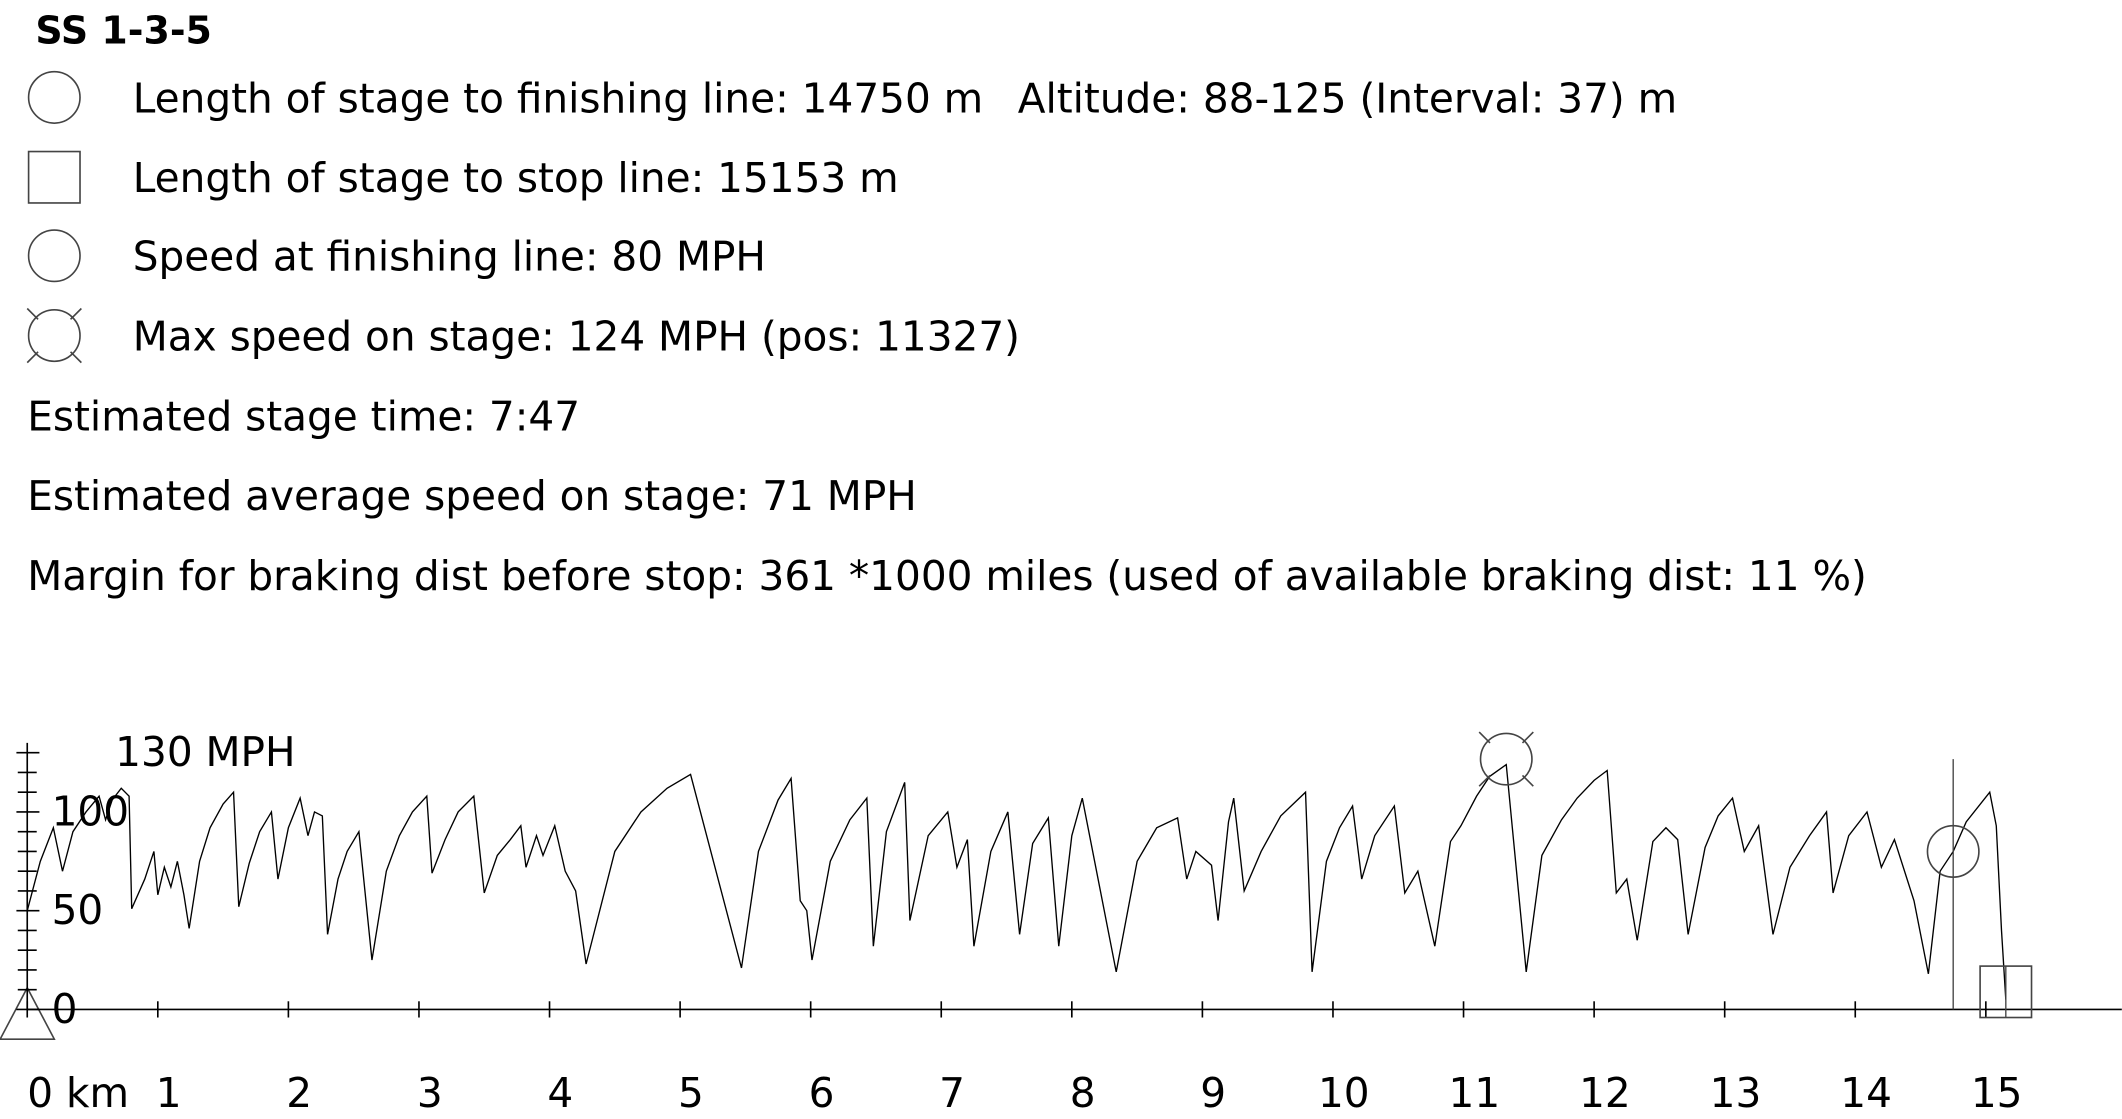 This screenshot has width=2122, height=1119. I want to click on x-tick-label: 4, so click(560, 1093).